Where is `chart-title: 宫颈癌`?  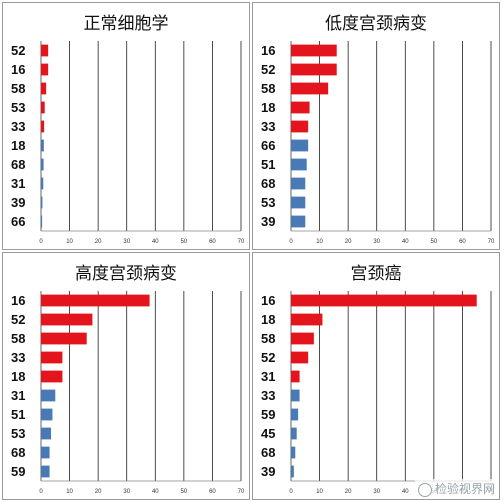
chart-title: 宫颈癌 is located at coordinates (376, 274).